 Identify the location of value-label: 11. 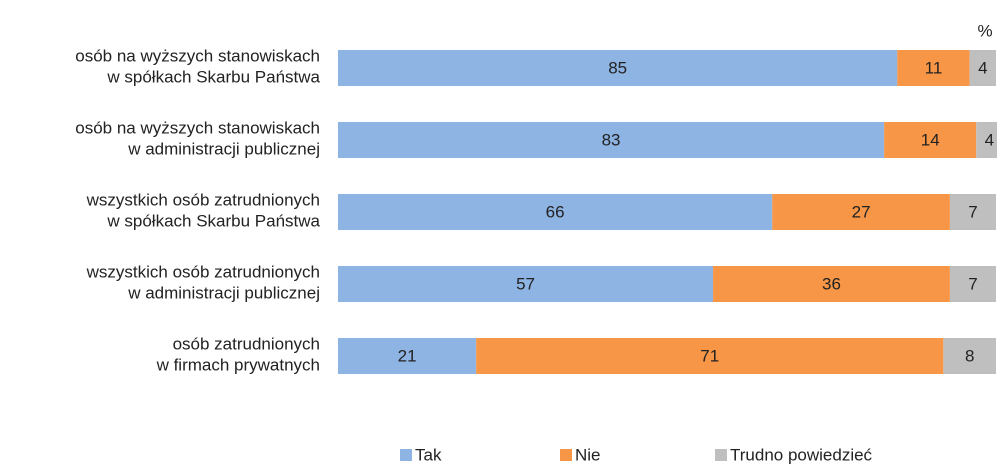
(934, 67).